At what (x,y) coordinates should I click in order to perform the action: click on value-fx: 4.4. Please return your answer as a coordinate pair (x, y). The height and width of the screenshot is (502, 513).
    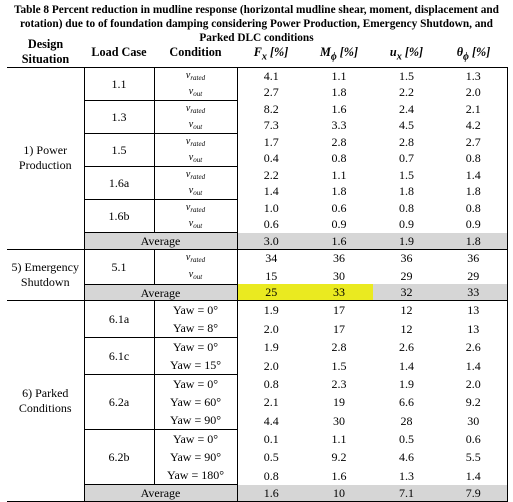
    Looking at the image, I should click on (271, 420).